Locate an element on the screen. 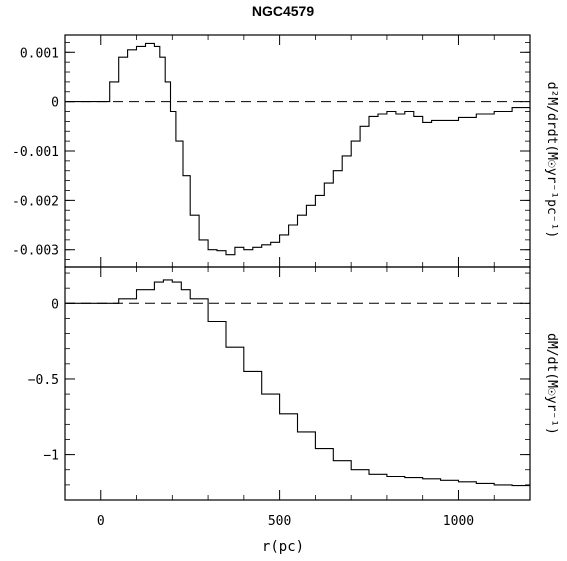  y-tick-label-1-1: −0.5 is located at coordinates (43, 380).